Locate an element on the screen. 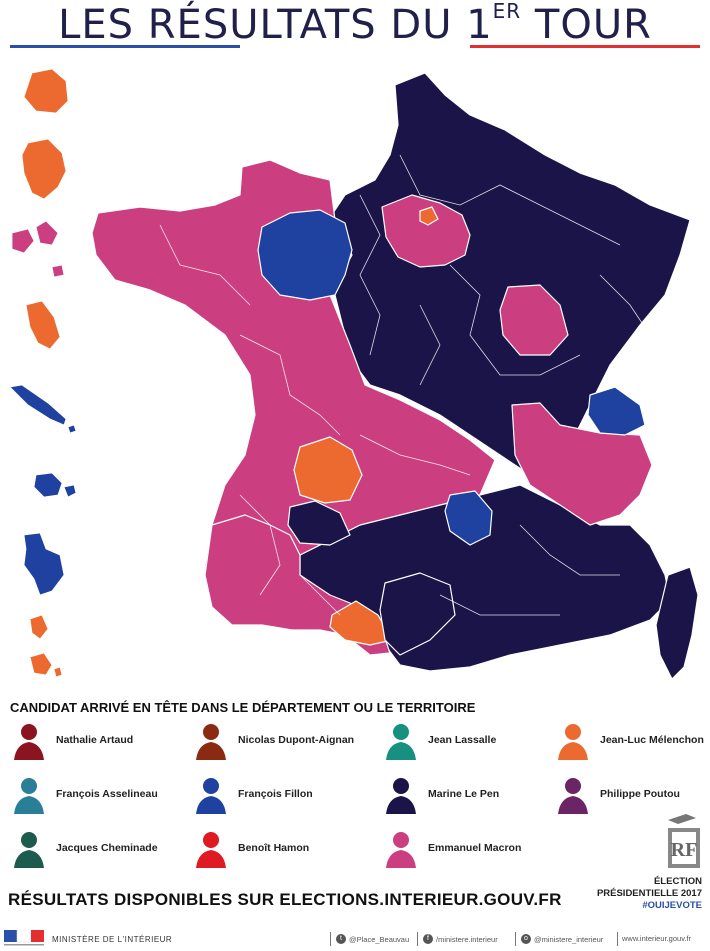 This screenshot has width=710, height=951. marianne-flag-icon is located at coordinates (24, 938).